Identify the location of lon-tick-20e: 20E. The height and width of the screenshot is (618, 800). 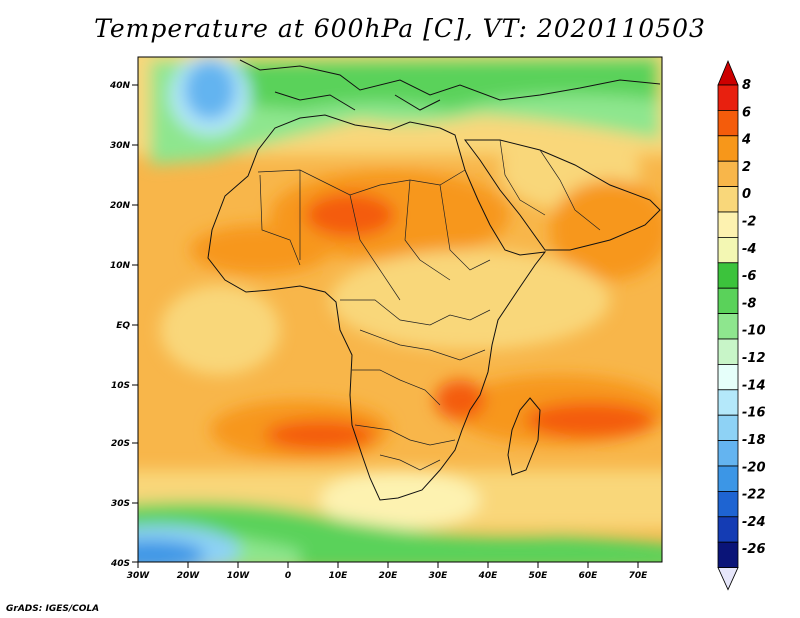
(389, 571).